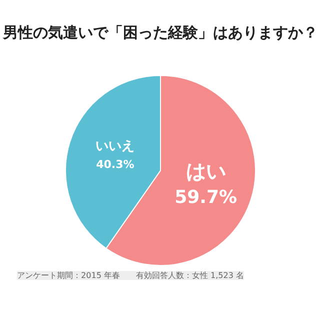 The width and height of the screenshot is (320, 320). What do you see at coordinates (115, 146) in the screenshot?
I see `slice-label: いいえ` at bounding box center [115, 146].